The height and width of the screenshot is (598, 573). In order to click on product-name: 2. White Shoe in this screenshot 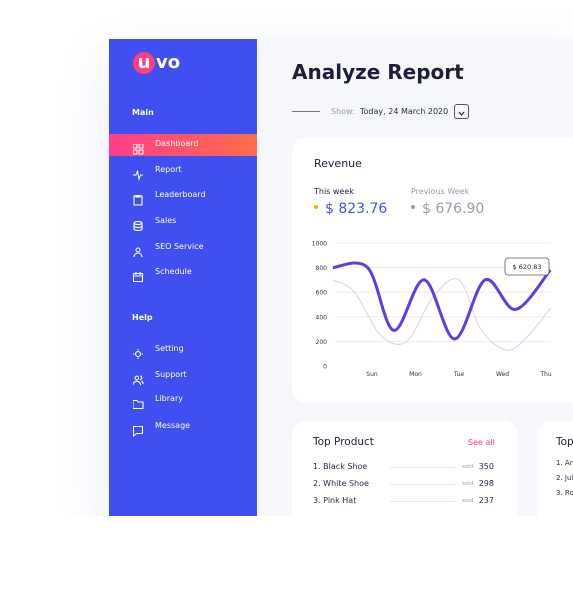, I will do `click(341, 483)`.